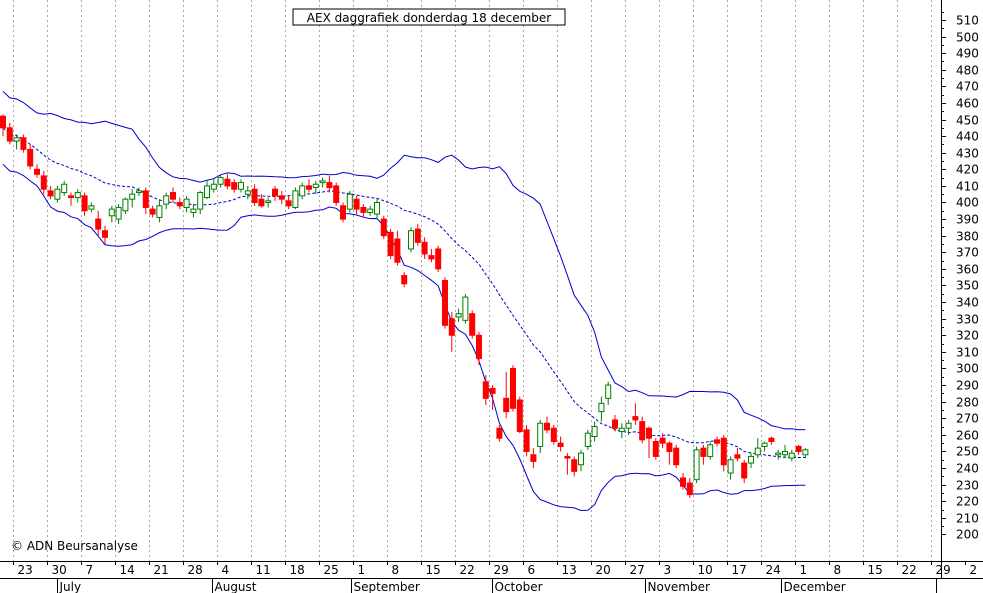 This screenshot has height=593, width=983. What do you see at coordinates (838, 570) in the screenshot?
I see `date-tick-label: 8` at bounding box center [838, 570].